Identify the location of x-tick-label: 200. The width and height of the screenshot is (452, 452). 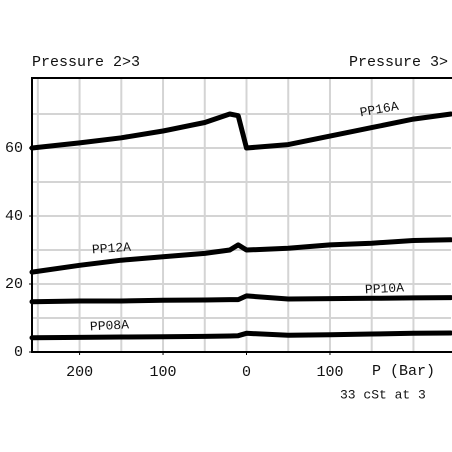
(79, 372).